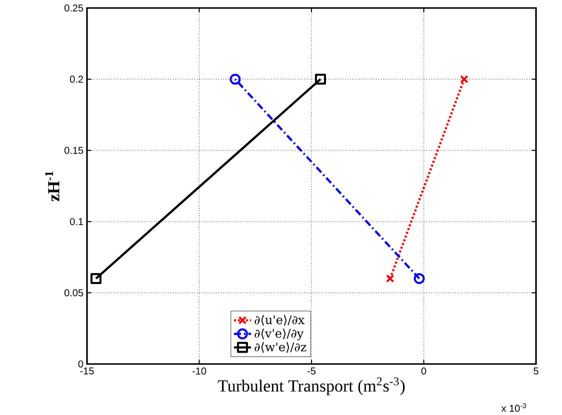 The width and height of the screenshot is (562, 415). What do you see at coordinates (81, 364) in the screenshot?
I see `y-tick-label: 0` at bounding box center [81, 364].